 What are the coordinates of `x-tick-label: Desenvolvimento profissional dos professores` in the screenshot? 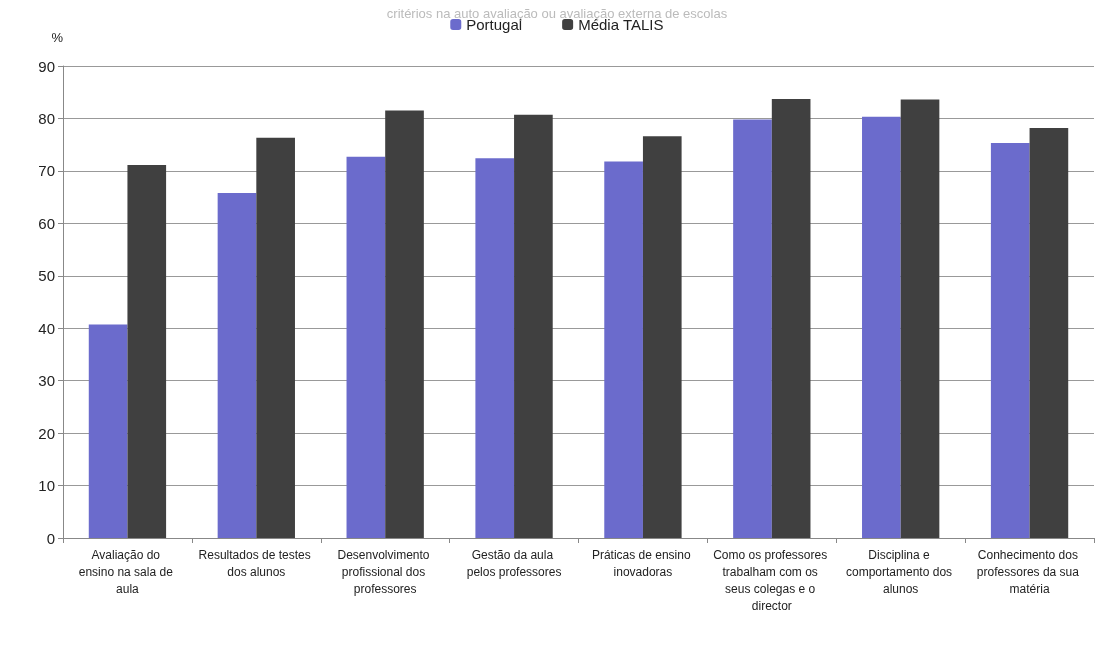 It's located at (385, 571).